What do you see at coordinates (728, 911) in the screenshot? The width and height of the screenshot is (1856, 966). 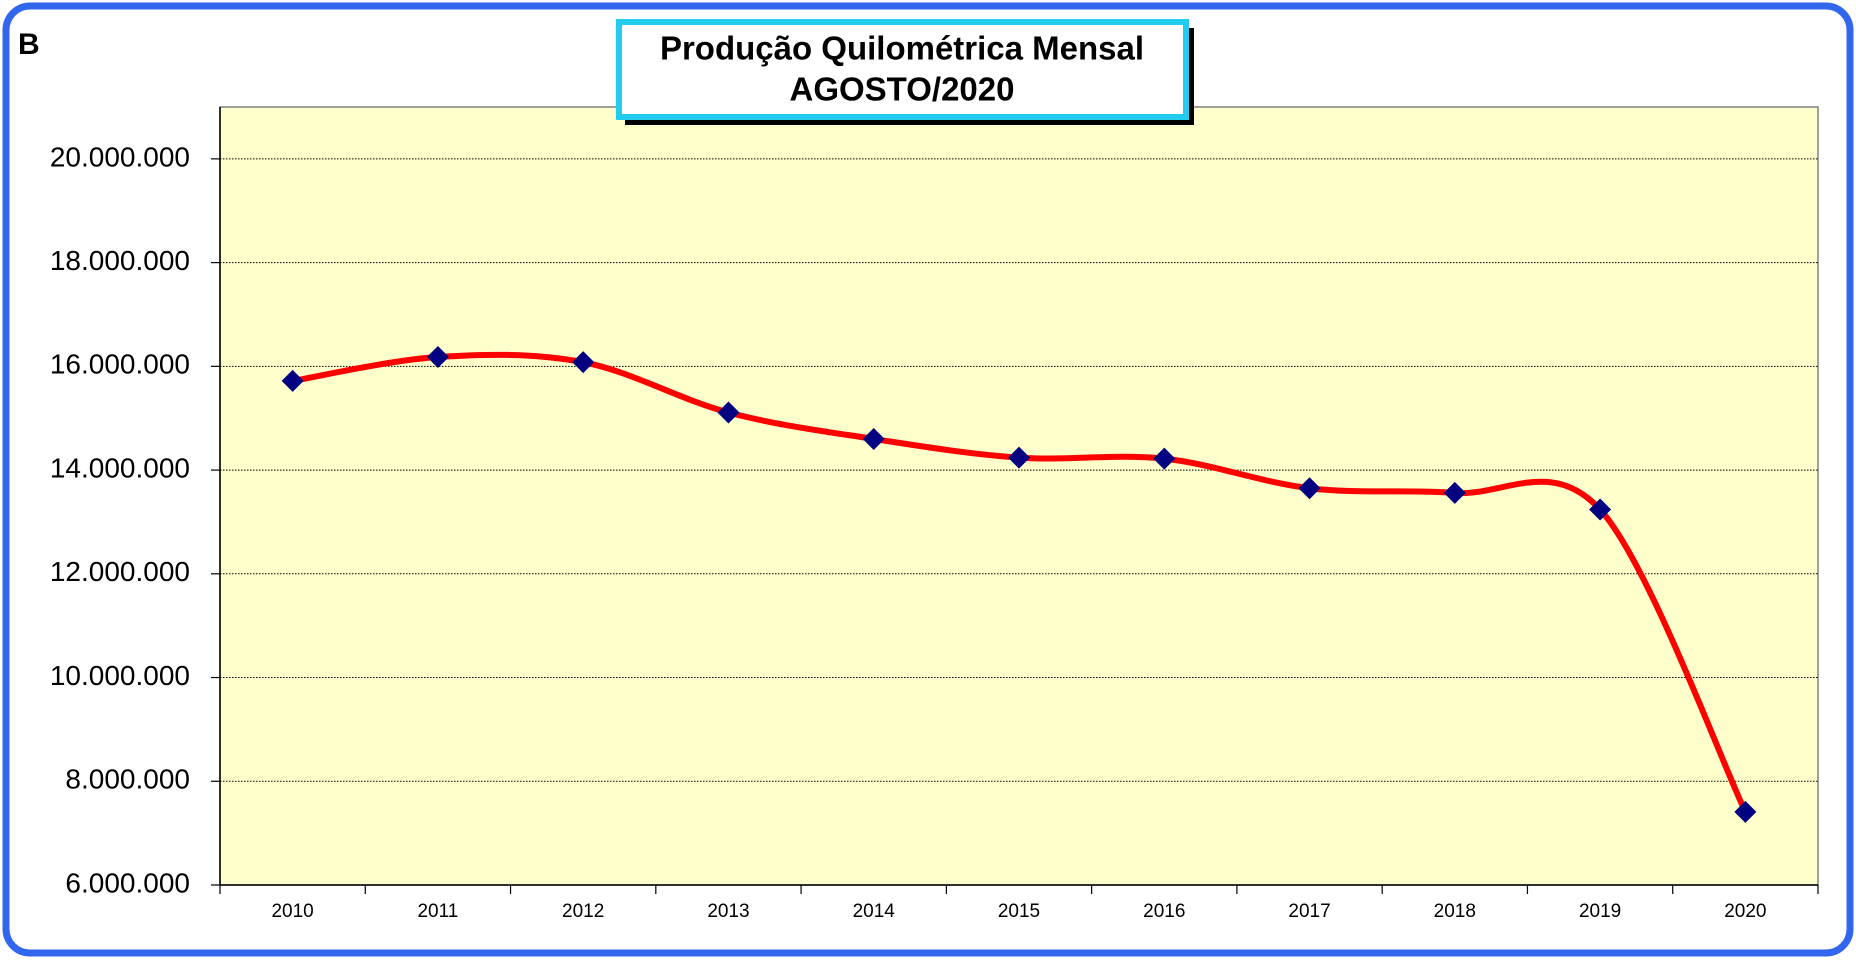 I see `x-tick-label: 2013` at bounding box center [728, 911].